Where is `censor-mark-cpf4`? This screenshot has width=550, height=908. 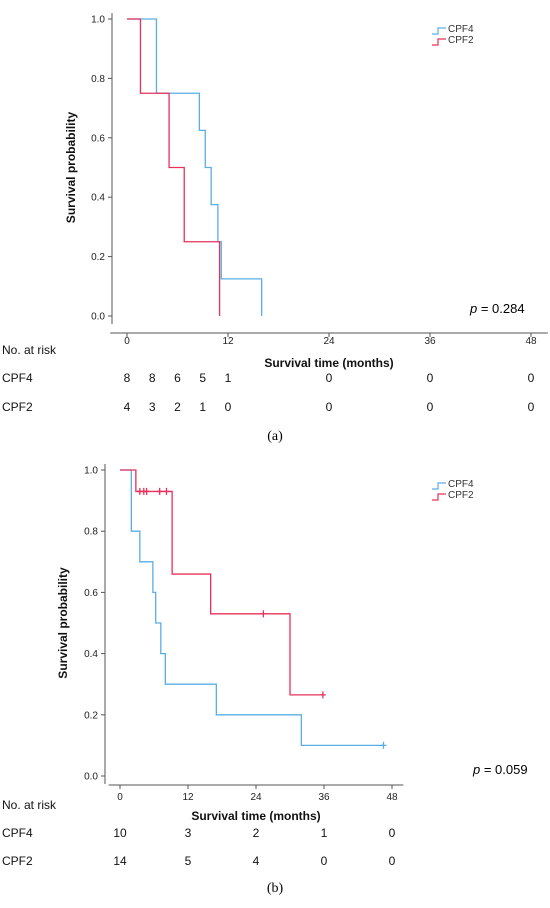 censor-mark-cpf4 is located at coordinates (383, 745).